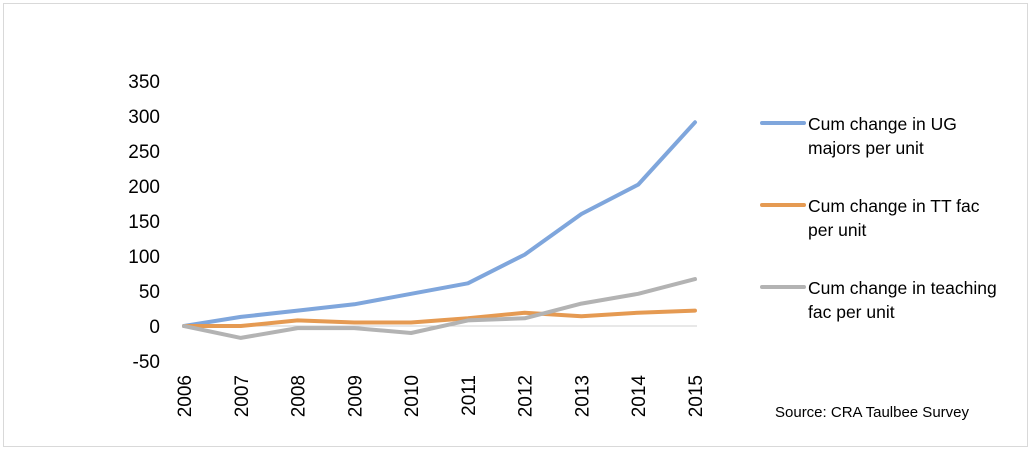 This screenshot has height=450, width=1031. I want to click on x-tick-label: 2011, so click(469, 395).